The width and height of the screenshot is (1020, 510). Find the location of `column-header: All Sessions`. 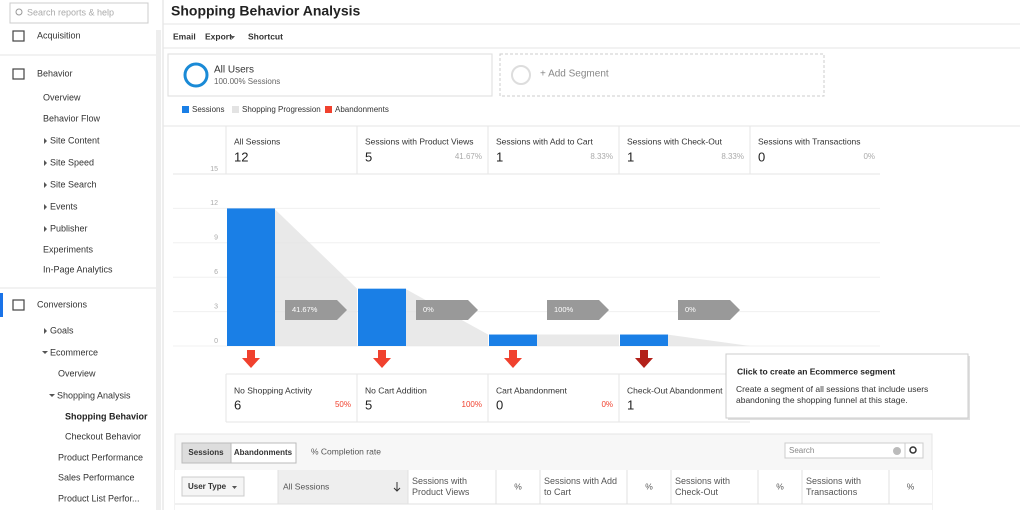

column-header: All Sessions is located at coordinates (306, 486).